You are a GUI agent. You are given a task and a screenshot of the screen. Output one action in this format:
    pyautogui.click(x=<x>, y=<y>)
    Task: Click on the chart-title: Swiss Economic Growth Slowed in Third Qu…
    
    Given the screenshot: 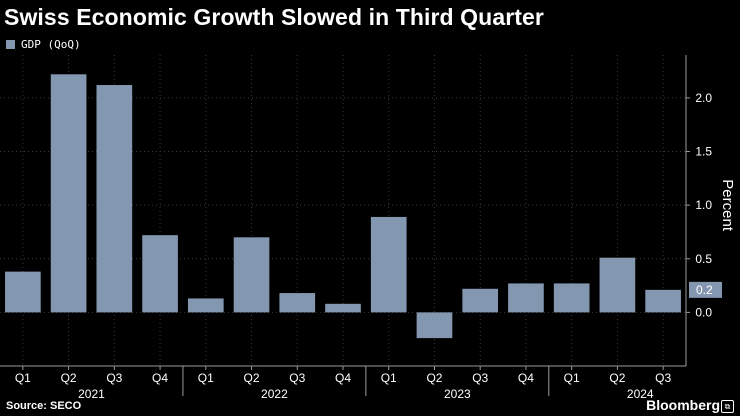 What is the action you would take?
    pyautogui.click(x=274, y=17)
    